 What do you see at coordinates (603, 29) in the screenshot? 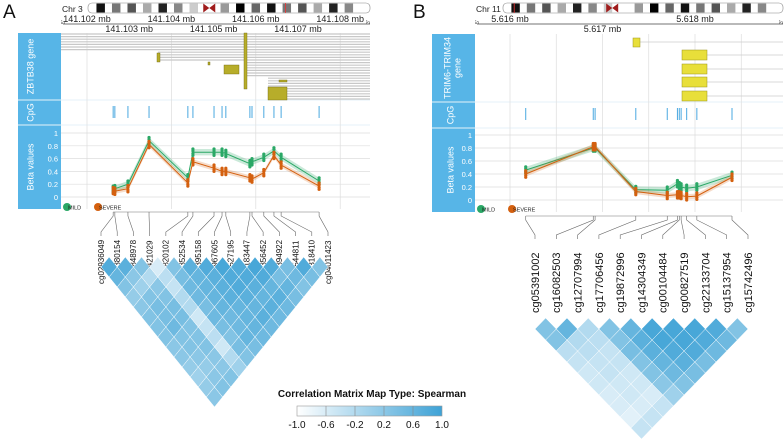
I see `axis-tick-label: 5.617 mb` at bounding box center [603, 29].